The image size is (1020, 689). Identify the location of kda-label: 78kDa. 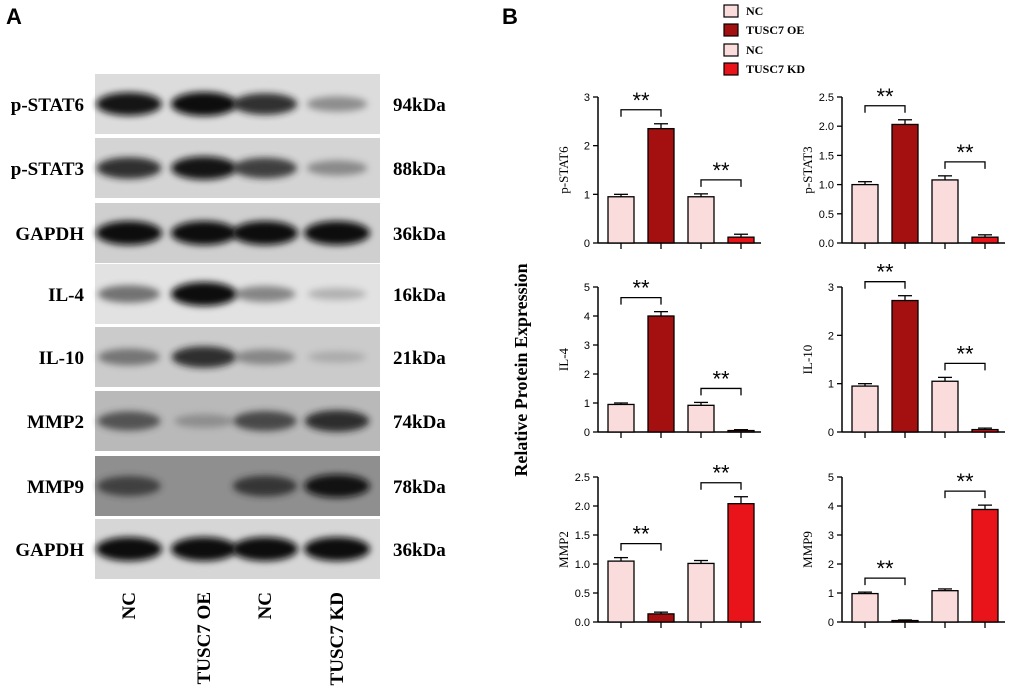
(419, 487).